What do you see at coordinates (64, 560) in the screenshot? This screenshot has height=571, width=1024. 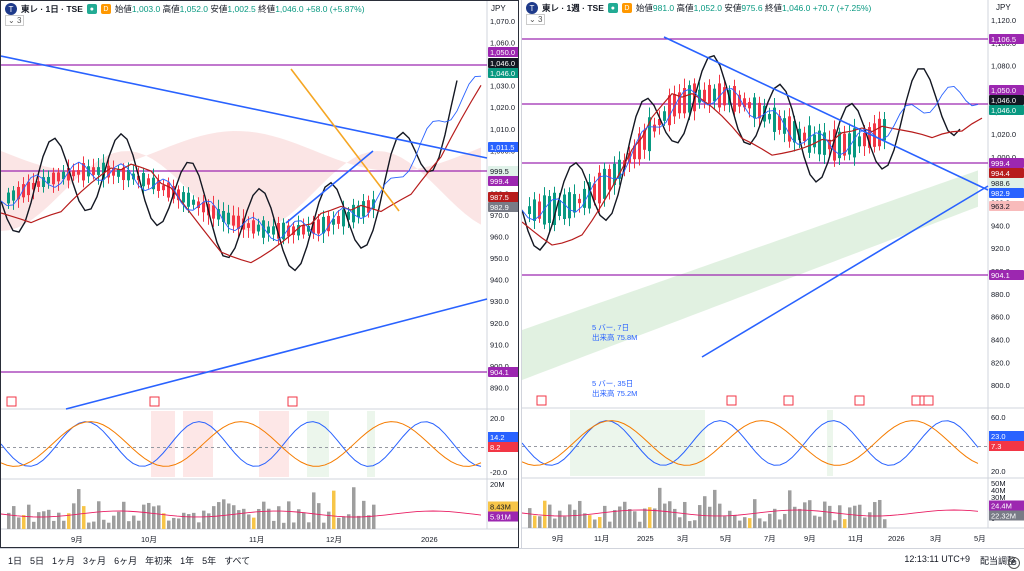 I see `range-1m-button: 1ヶ月` at bounding box center [64, 560].